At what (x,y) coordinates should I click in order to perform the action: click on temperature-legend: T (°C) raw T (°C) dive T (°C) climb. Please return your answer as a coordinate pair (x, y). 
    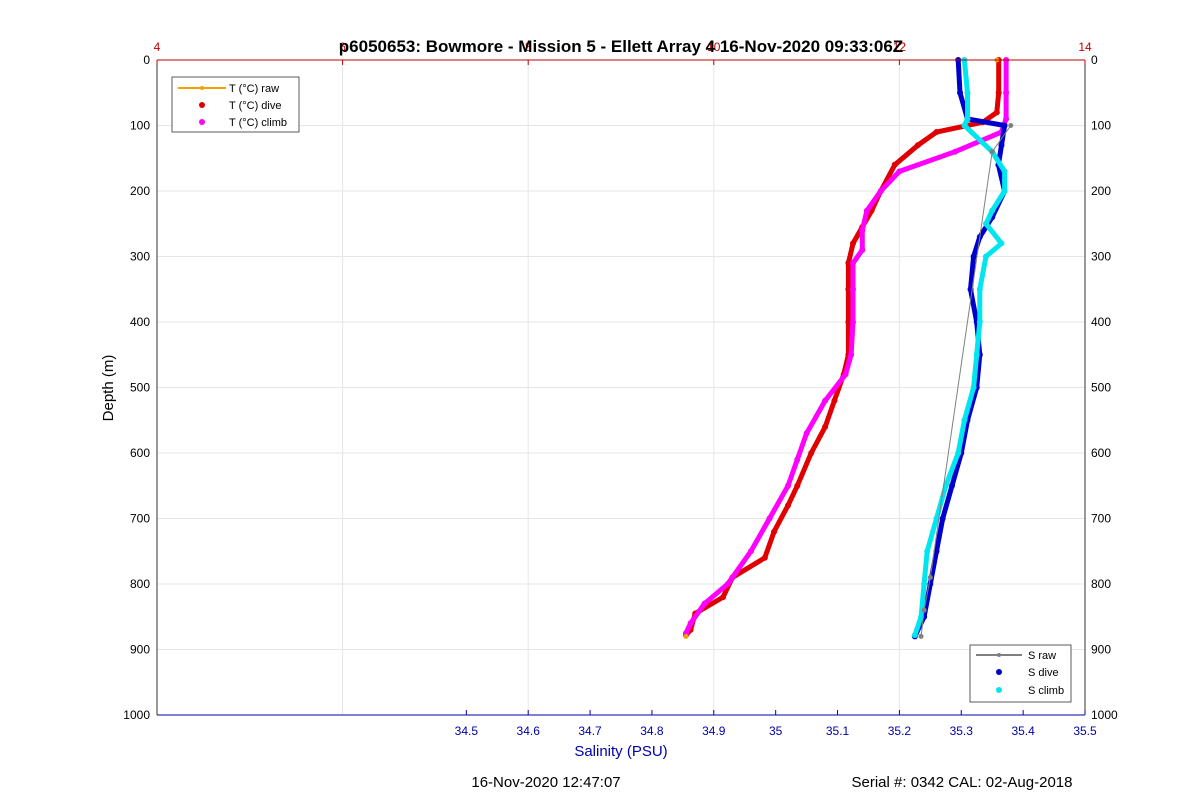
    Looking at the image, I should click on (235, 104).